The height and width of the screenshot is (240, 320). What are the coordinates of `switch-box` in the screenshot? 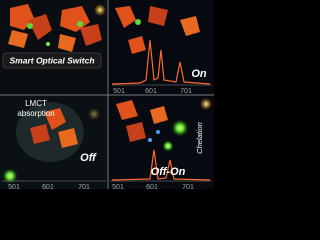 It's located at (52, 60).